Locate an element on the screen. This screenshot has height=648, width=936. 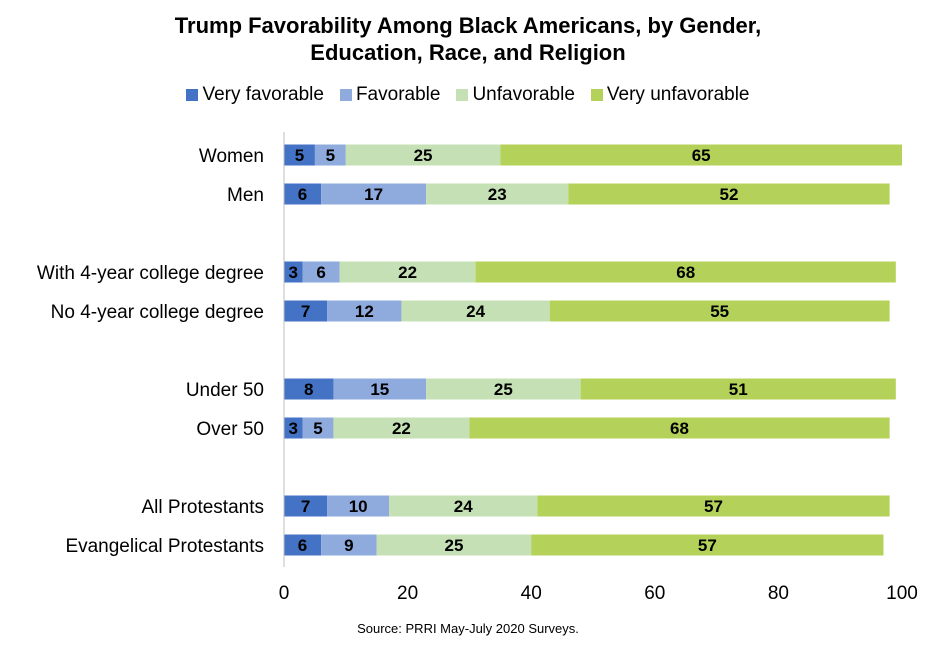
data-label: 23 is located at coordinates (497, 194).